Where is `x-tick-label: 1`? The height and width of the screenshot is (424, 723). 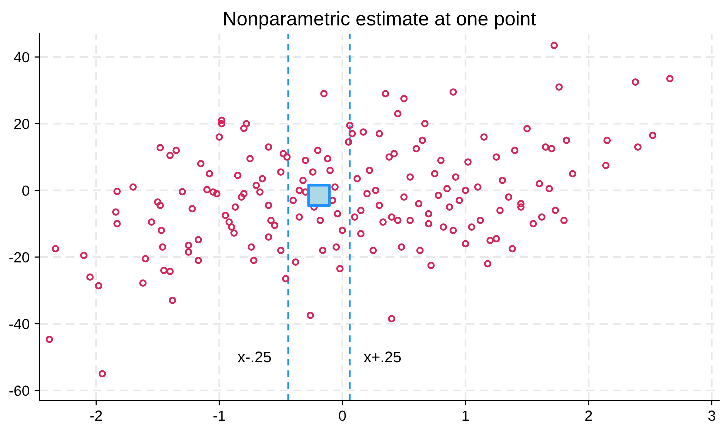 x-tick-label: 1 is located at coordinates (466, 415).